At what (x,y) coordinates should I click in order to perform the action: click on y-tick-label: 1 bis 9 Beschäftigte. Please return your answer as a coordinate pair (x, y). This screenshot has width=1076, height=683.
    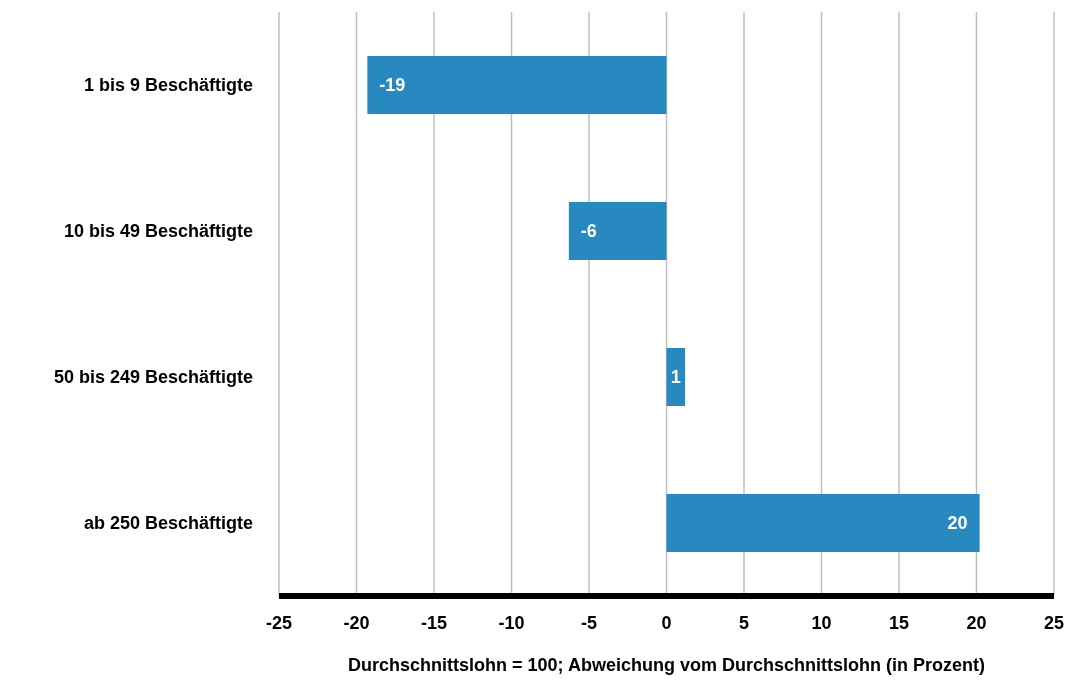
    Looking at the image, I should click on (168, 85).